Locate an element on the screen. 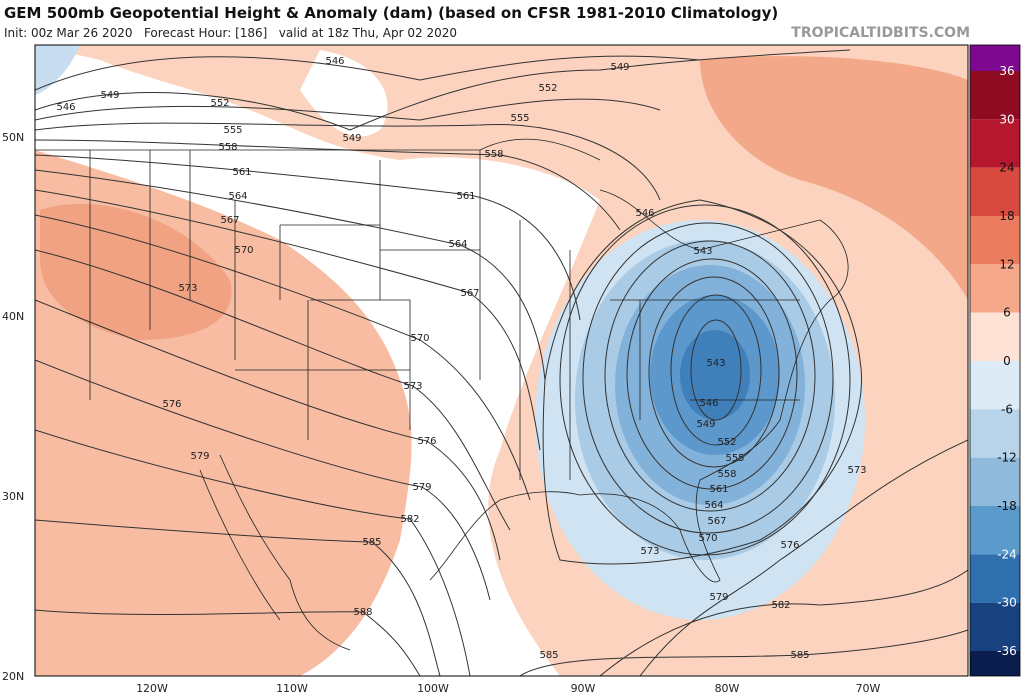  colorbar-label: 12 is located at coordinates (1006, 264).